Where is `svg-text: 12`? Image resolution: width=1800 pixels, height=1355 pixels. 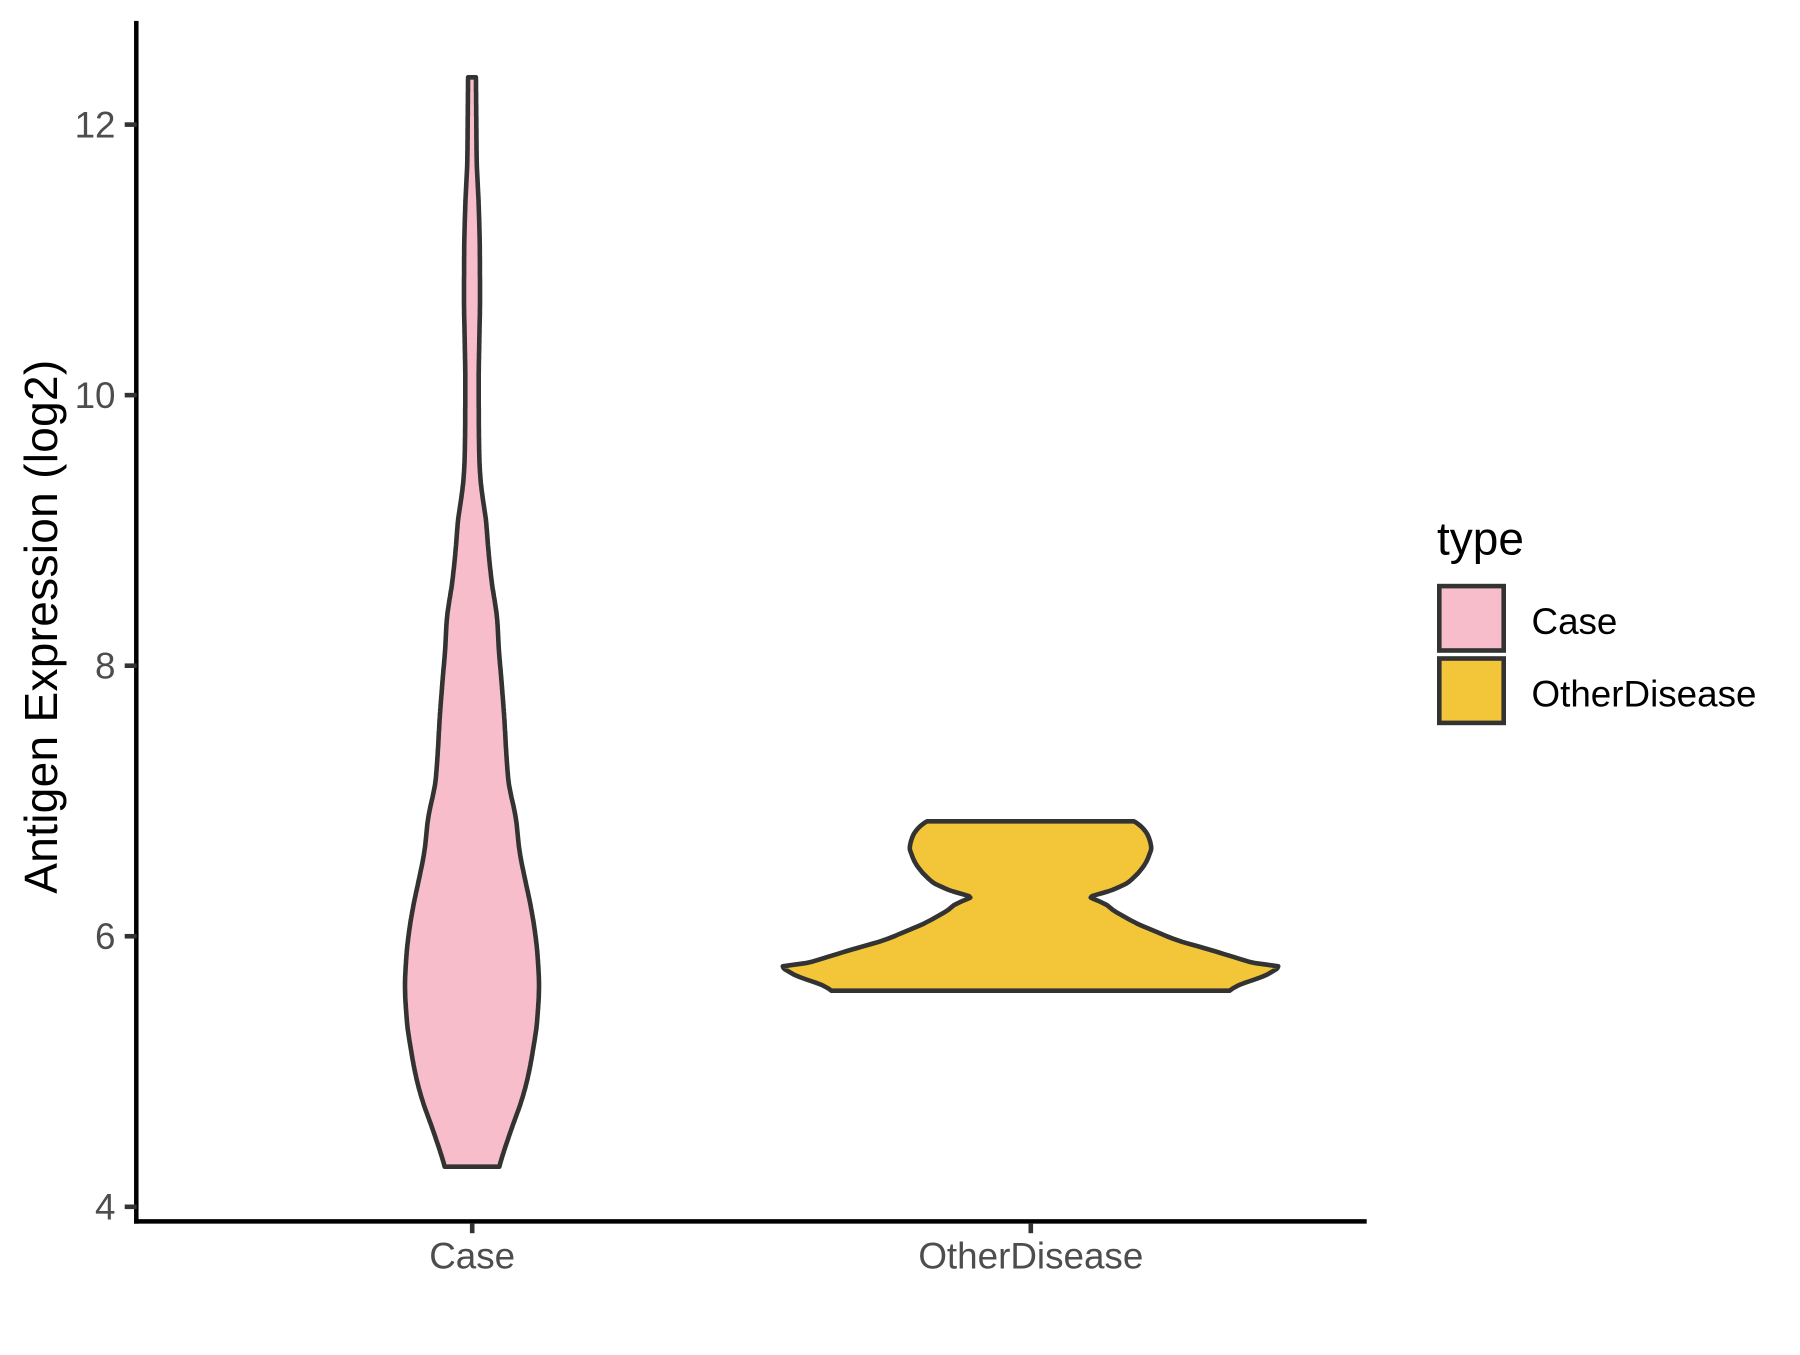
svg-text: 12 is located at coordinates (95, 125).